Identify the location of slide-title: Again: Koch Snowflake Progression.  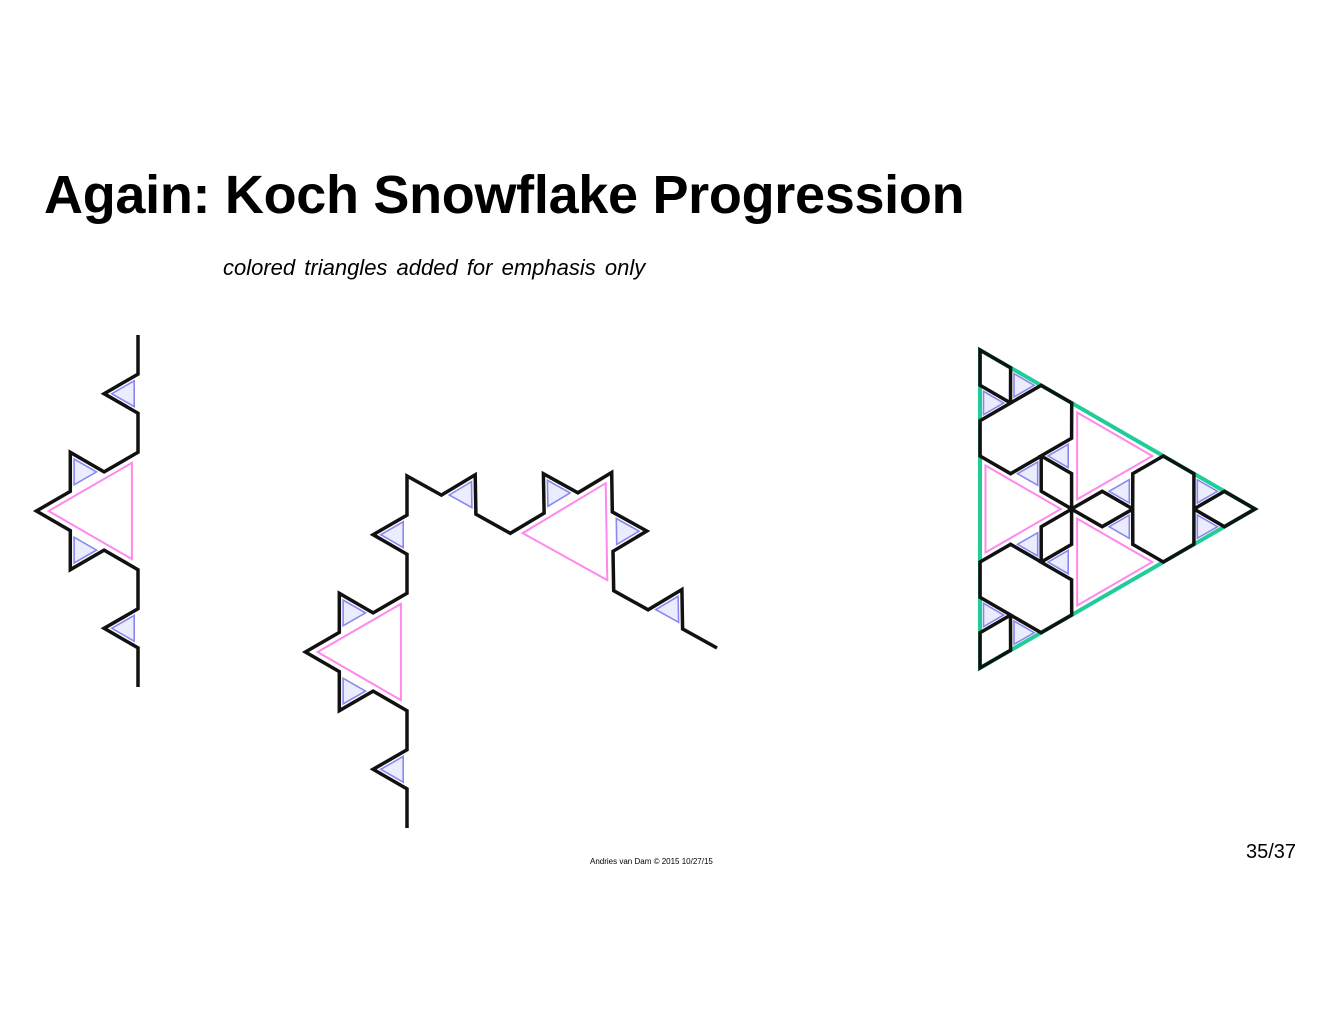
(504, 195).